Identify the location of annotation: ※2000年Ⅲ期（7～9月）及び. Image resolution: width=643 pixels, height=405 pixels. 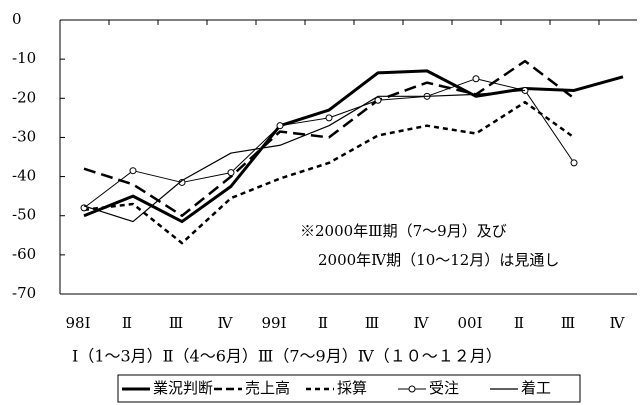
(403, 231).